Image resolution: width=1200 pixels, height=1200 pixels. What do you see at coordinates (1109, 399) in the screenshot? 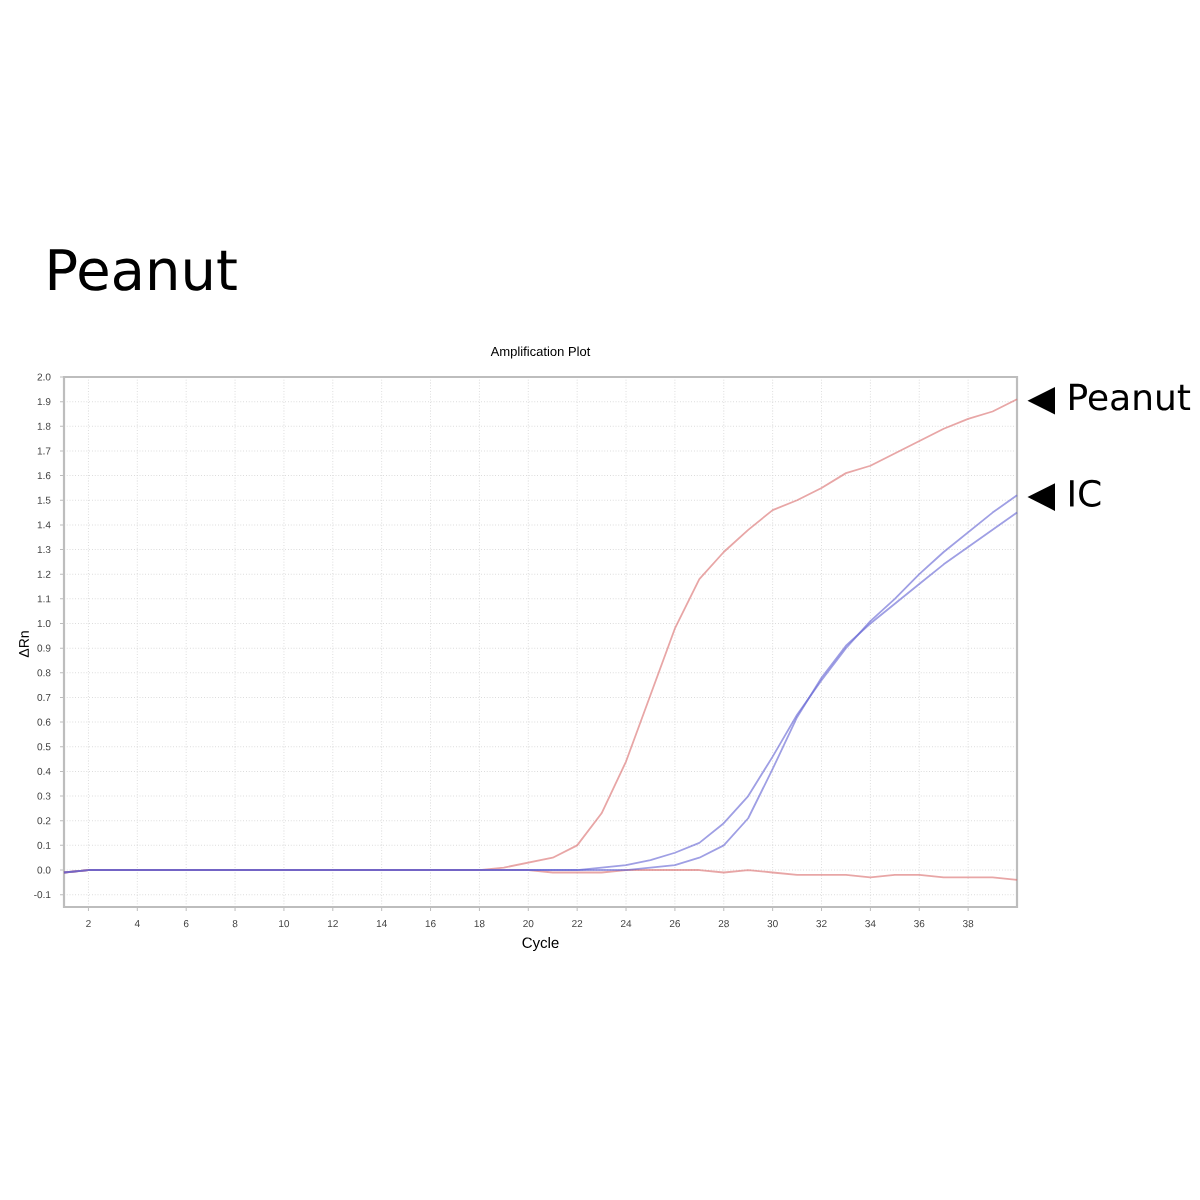
I see `annotation: ◀ Peanut` at bounding box center [1109, 399].